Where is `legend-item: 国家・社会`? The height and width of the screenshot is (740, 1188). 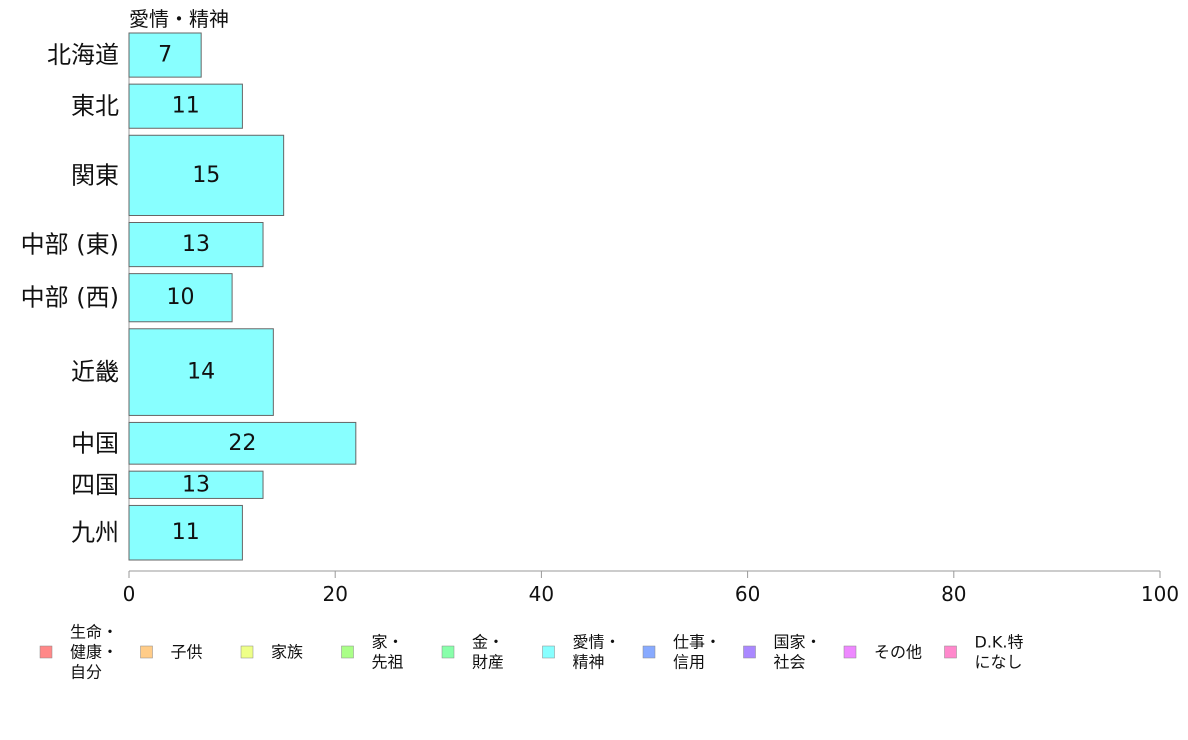
legend-item: 国家・社会 is located at coordinates (782, 652).